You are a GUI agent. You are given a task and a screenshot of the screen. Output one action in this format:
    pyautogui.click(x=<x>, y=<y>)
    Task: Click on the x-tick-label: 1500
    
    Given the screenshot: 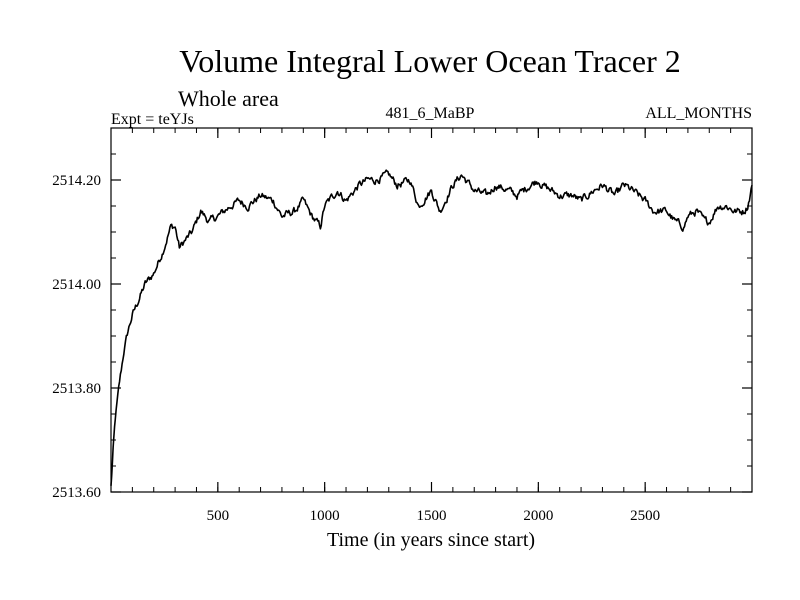 What is the action you would take?
    pyautogui.click(x=432, y=516)
    